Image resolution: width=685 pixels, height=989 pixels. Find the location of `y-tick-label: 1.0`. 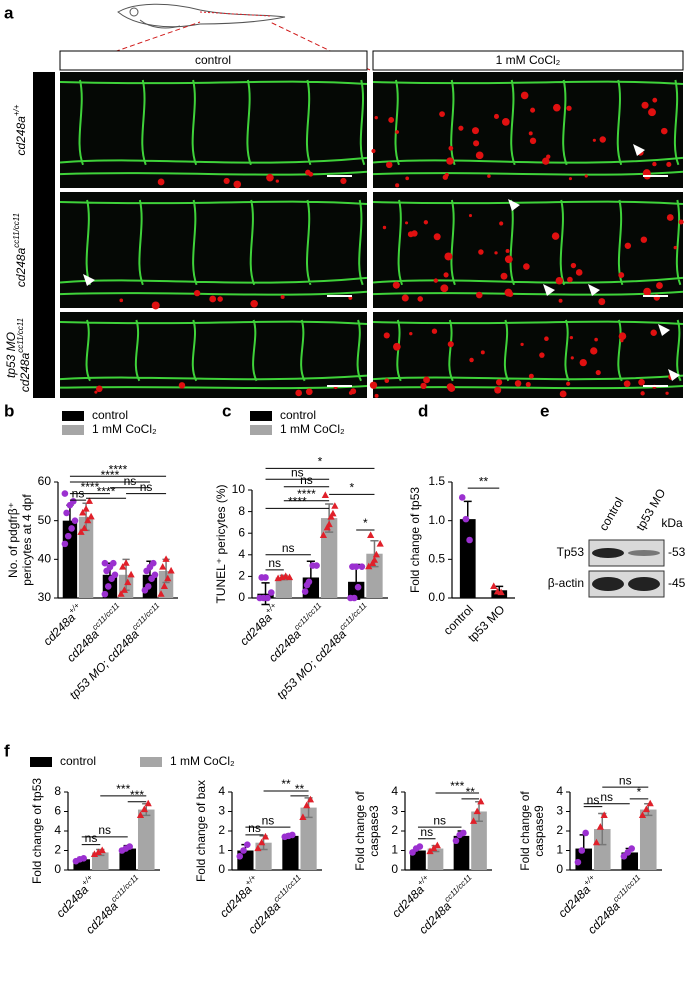

y-tick-label: 1.0 is located at coordinates (436, 520).